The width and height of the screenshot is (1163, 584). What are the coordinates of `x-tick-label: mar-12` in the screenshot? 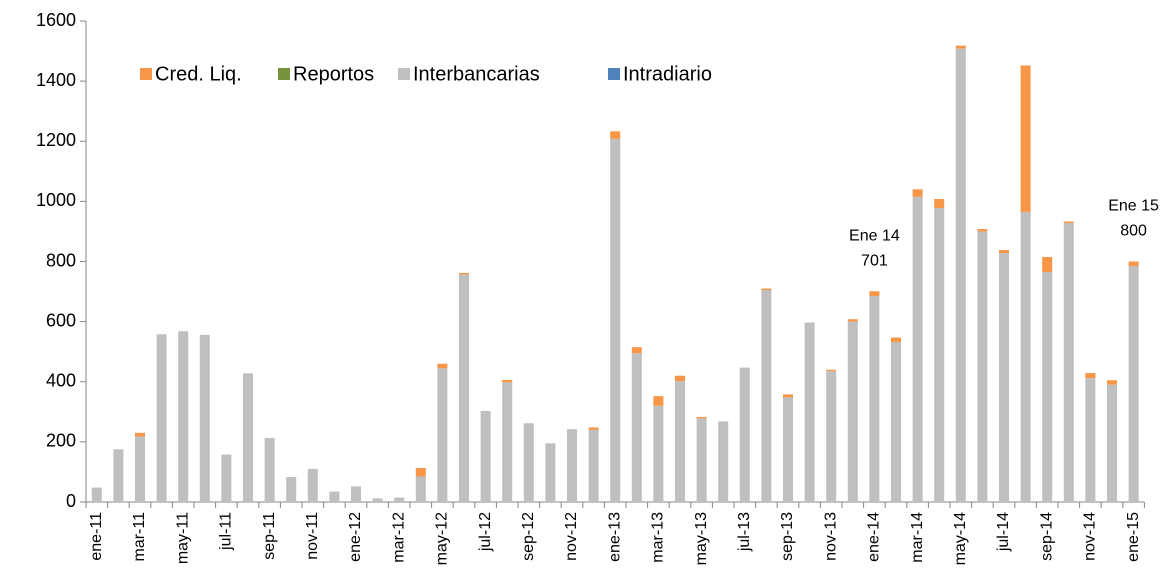 It's located at (398, 537).